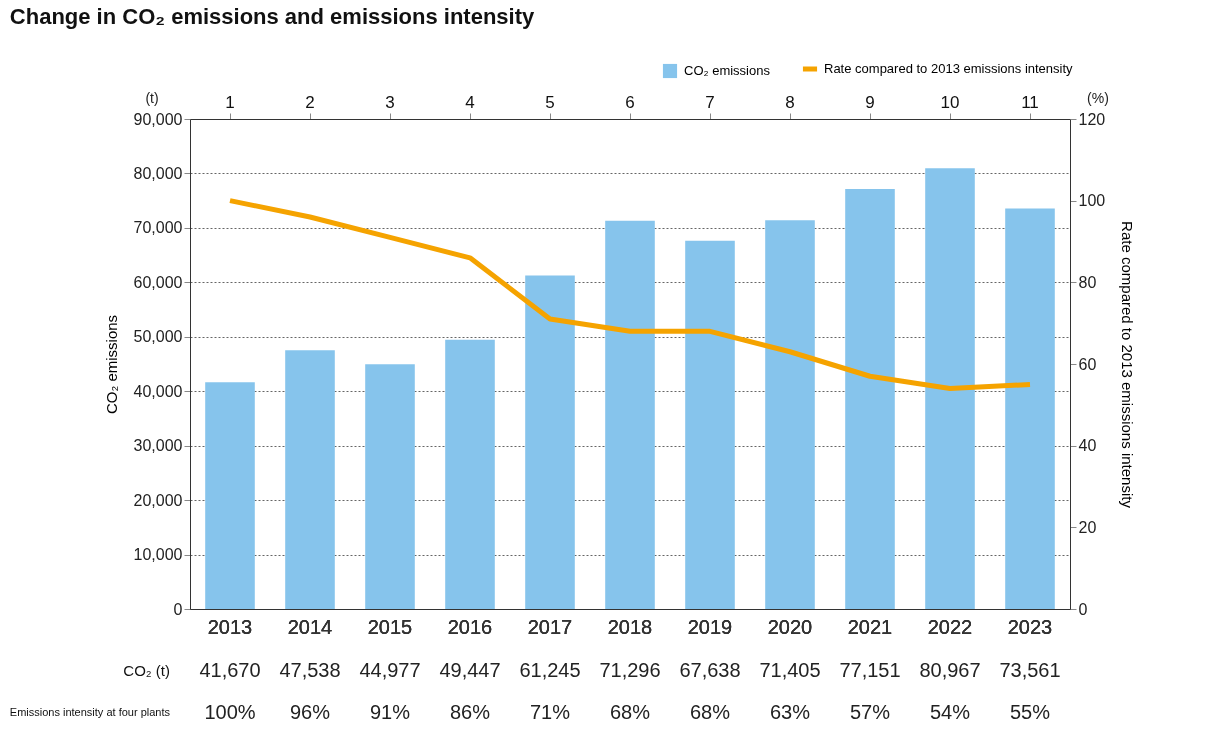  I want to click on x2-tick-label: 3, so click(390, 102).